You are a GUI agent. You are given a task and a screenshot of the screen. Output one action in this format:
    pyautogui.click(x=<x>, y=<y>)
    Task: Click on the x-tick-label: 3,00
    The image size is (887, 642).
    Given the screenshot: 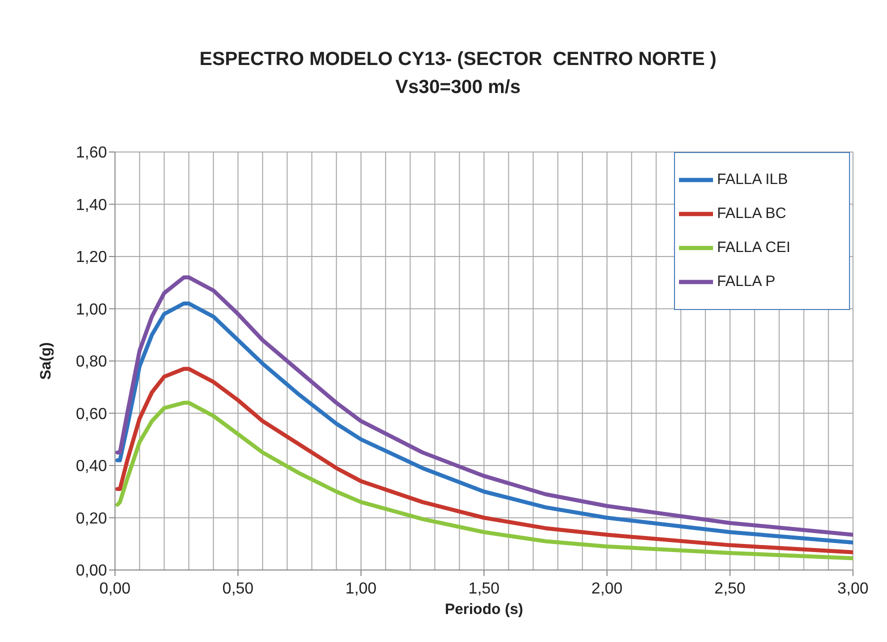 What is the action you would take?
    pyautogui.click(x=853, y=589)
    